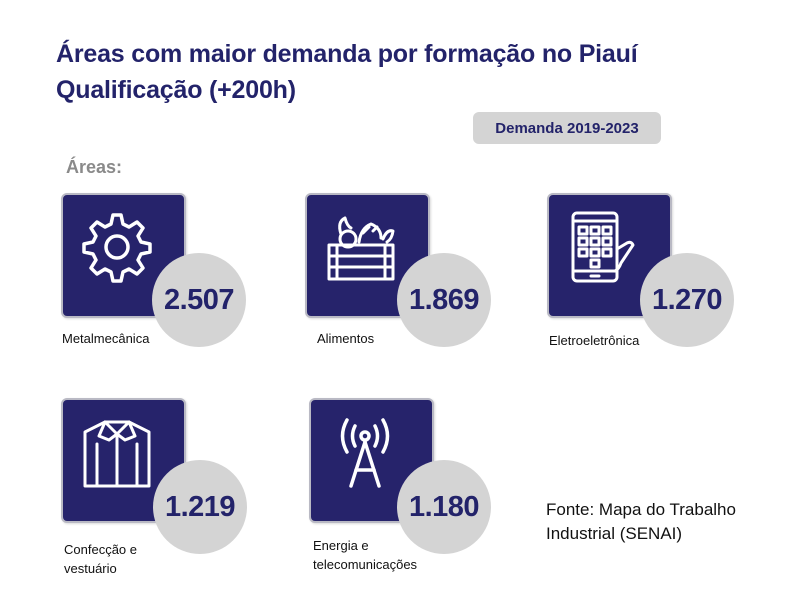 Image resolution: width=800 pixels, height=609 pixels. I want to click on value-energia: 1.180, so click(444, 507).